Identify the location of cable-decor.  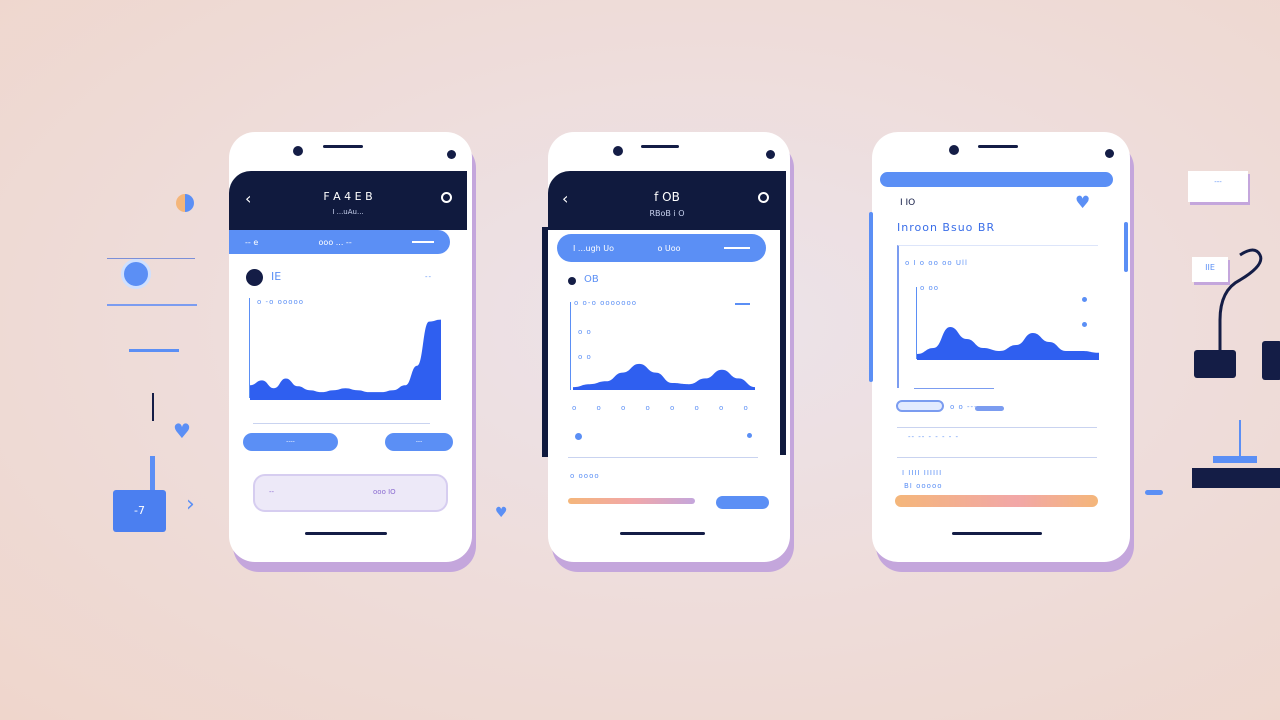
(1240, 299).